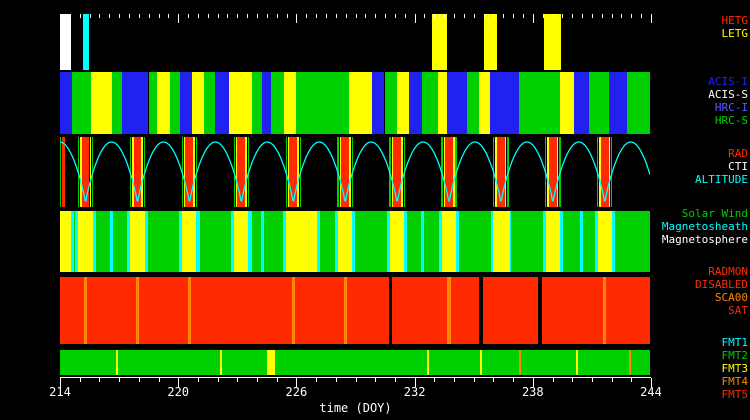  I want to click on series-label-hrc-s: HRC-S, so click(731, 120).